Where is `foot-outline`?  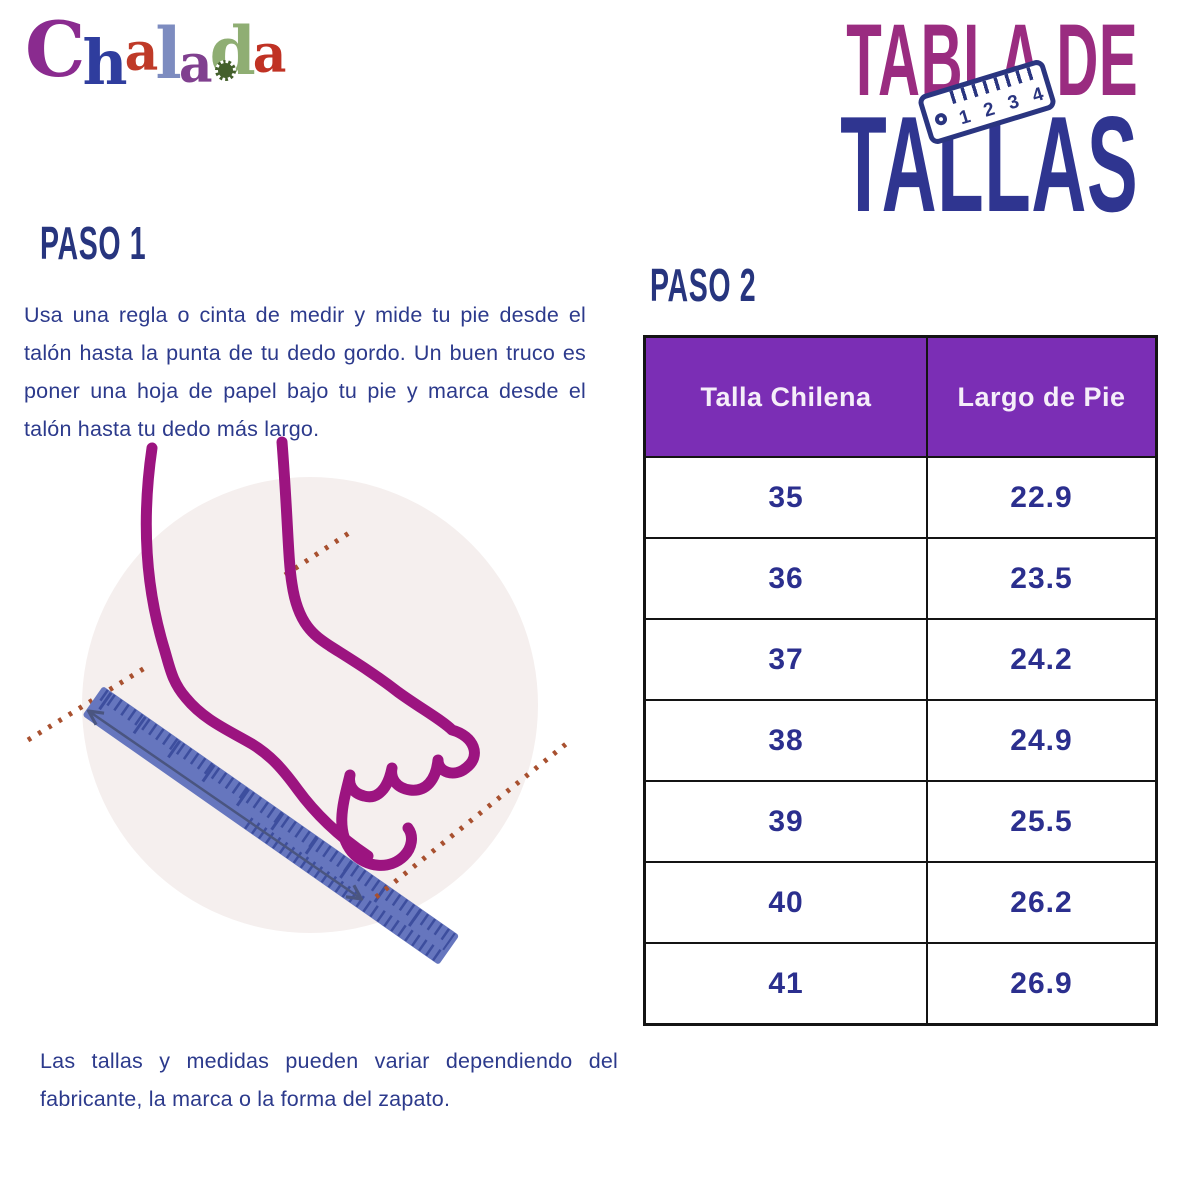
foot-outline is located at coordinates (310, 653).